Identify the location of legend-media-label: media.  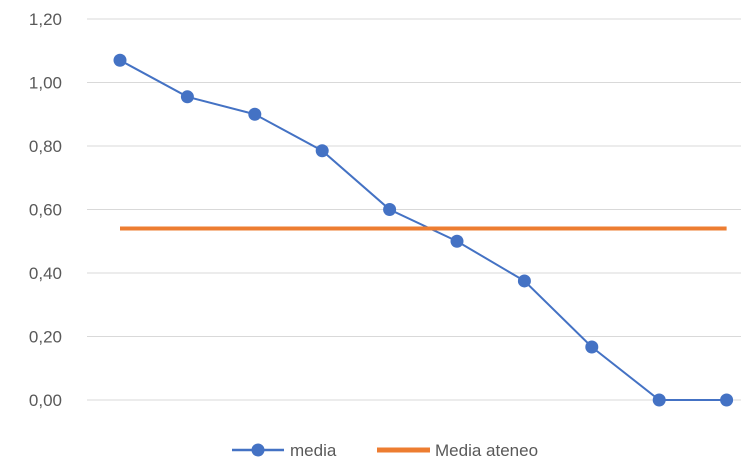
(313, 450).